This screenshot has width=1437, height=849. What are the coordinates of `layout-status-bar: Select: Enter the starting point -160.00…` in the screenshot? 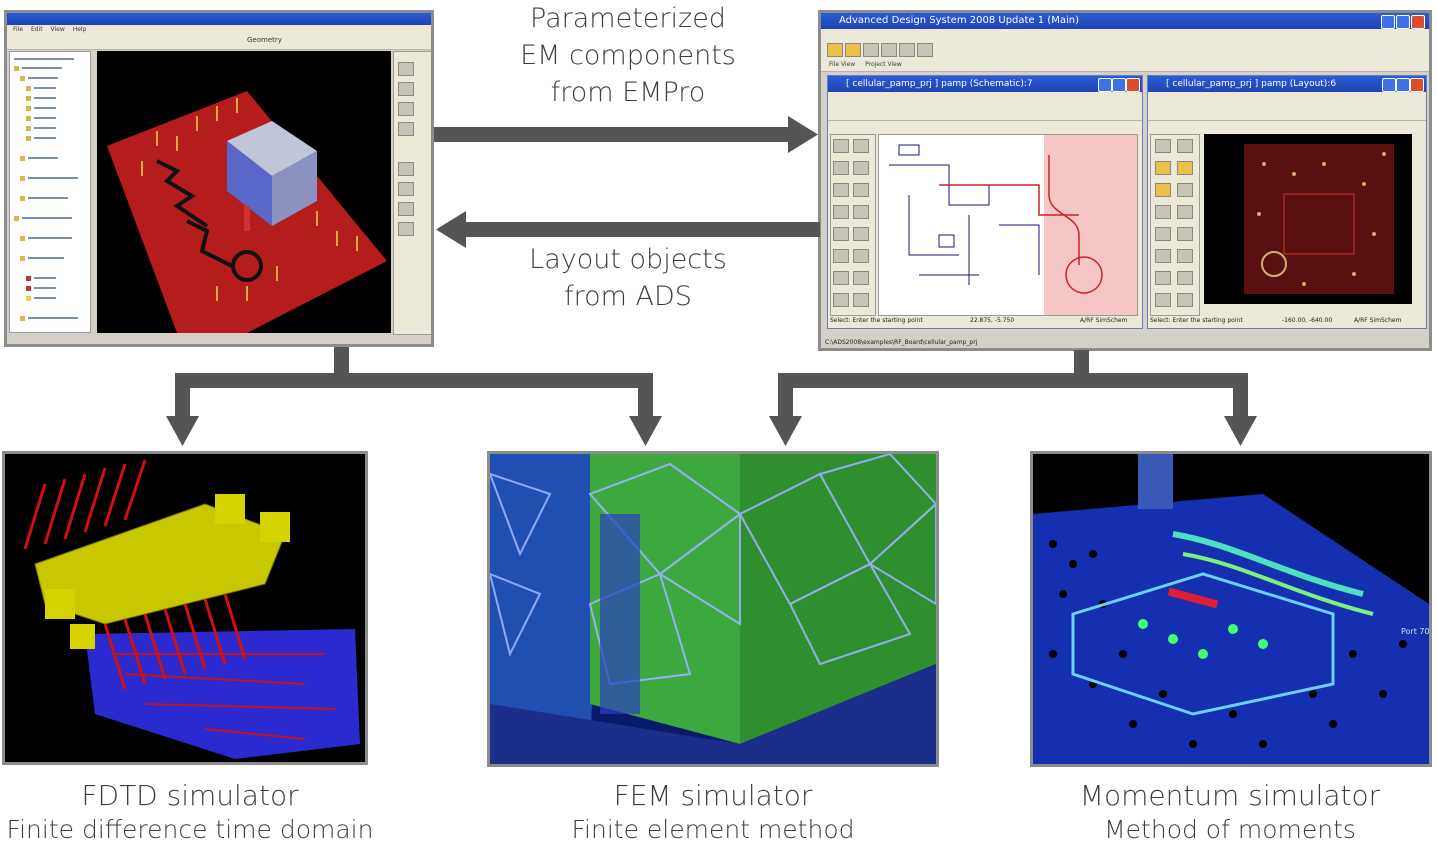 It's located at (1286, 320).